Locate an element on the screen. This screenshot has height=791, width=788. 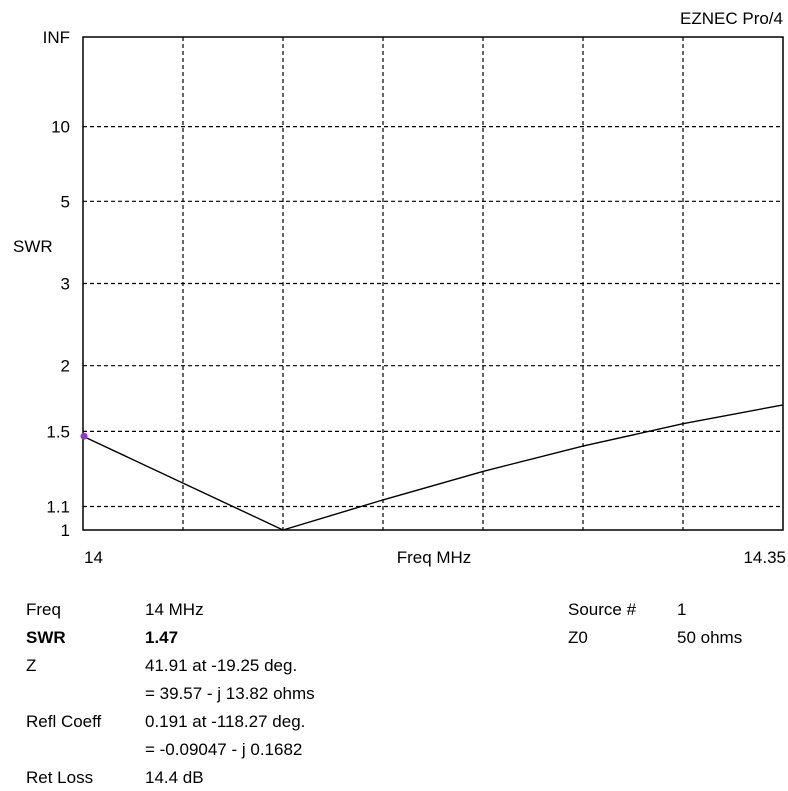
x-tick-label-min: 14 is located at coordinates (93, 557).